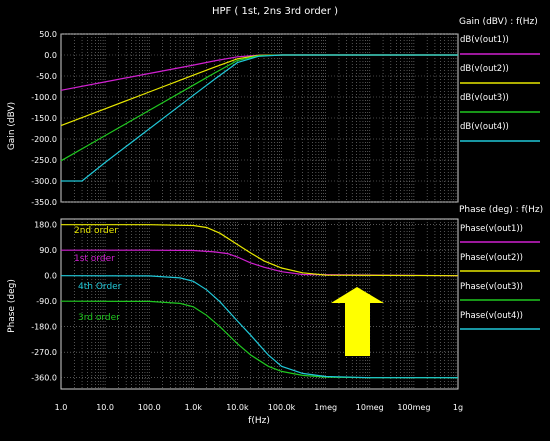 This screenshot has width=550, height=441. Describe the element at coordinates (94, 259) in the screenshot. I see `series-annotation: 1st order` at that location.